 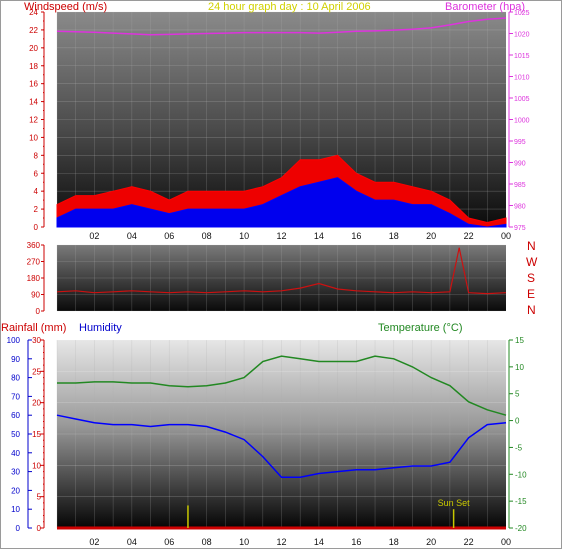 I want to click on wind-y-tick-label: 20, so click(x=33, y=48).